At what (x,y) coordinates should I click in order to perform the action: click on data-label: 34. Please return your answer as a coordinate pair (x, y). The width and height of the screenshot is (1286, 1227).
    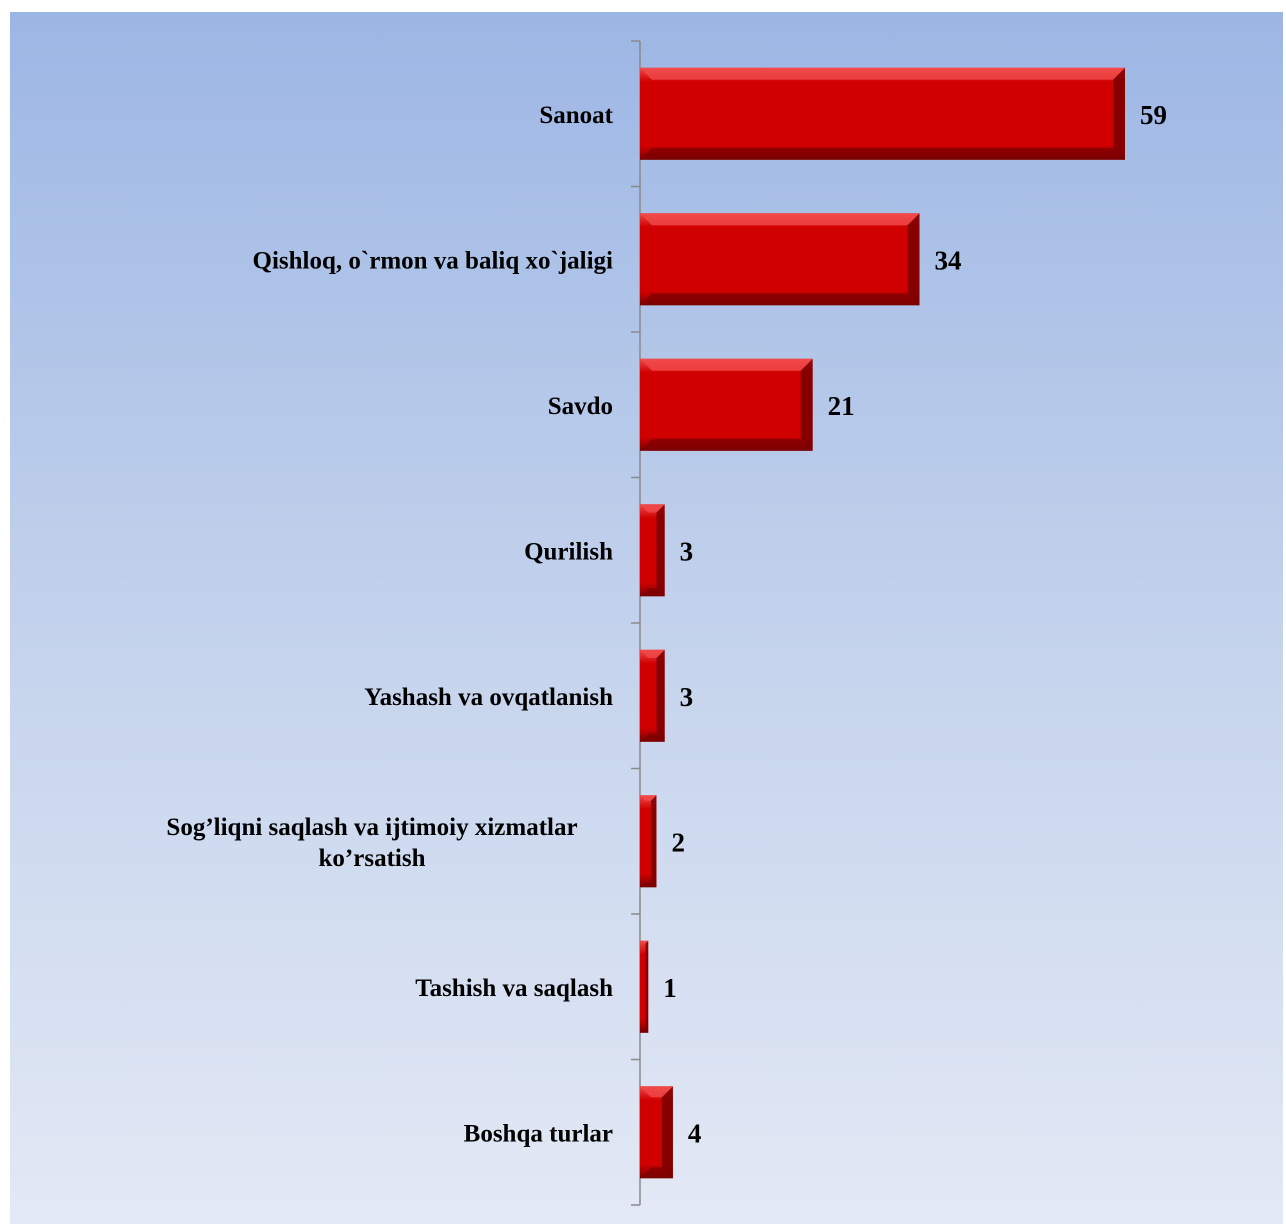
    Looking at the image, I should click on (947, 260).